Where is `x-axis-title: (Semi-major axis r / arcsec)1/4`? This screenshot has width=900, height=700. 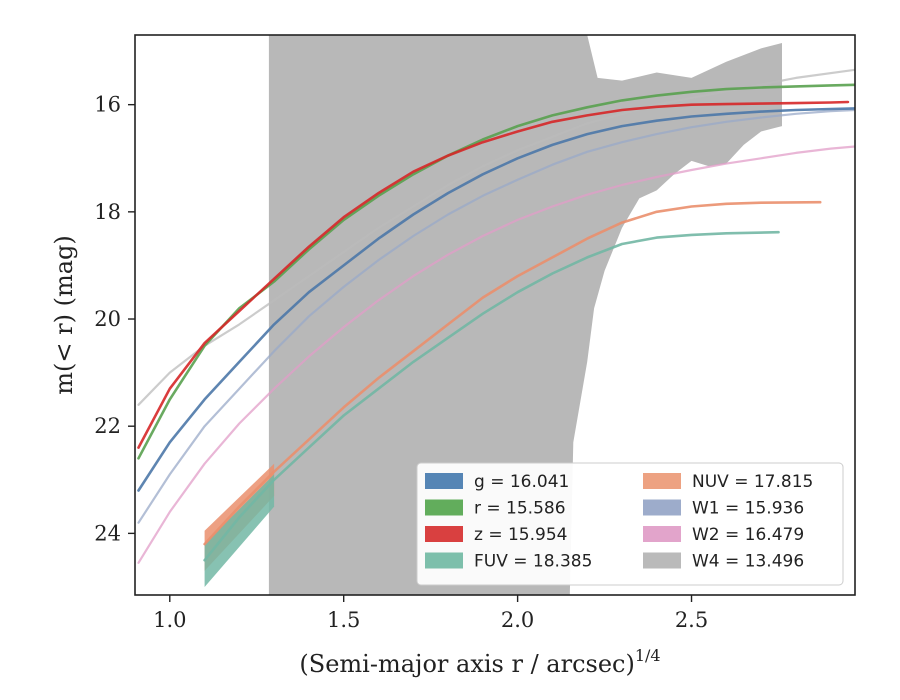 x-axis-title: (Semi-major axis r / arcsec)1/4 is located at coordinates (479, 662).